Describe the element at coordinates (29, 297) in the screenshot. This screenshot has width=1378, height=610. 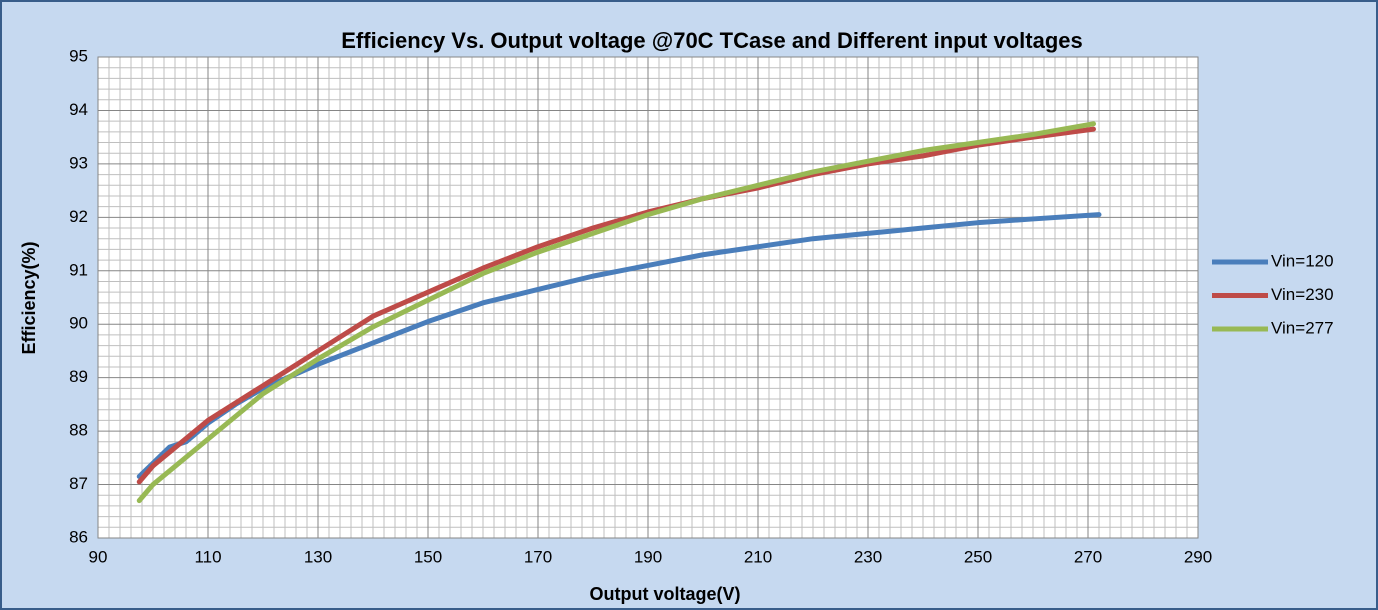
I see `y-axis-title: Efficiency(%)` at that location.